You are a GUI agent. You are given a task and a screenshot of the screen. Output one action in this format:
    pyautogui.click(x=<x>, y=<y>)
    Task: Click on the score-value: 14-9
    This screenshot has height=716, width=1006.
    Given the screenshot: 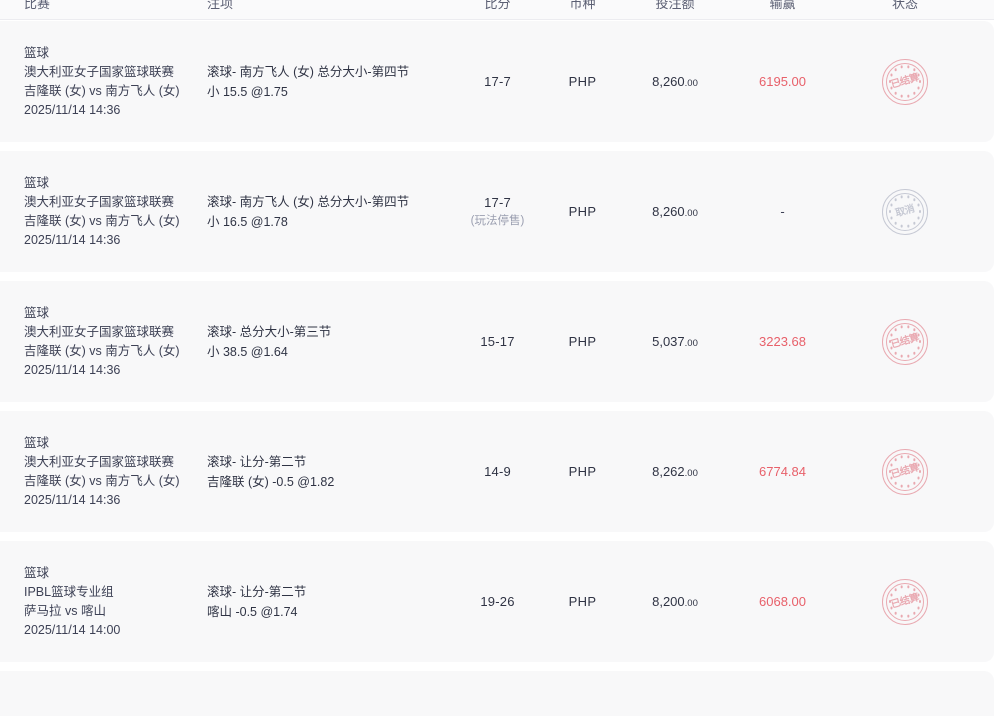 What is the action you would take?
    pyautogui.click(x=497, y=471)
    